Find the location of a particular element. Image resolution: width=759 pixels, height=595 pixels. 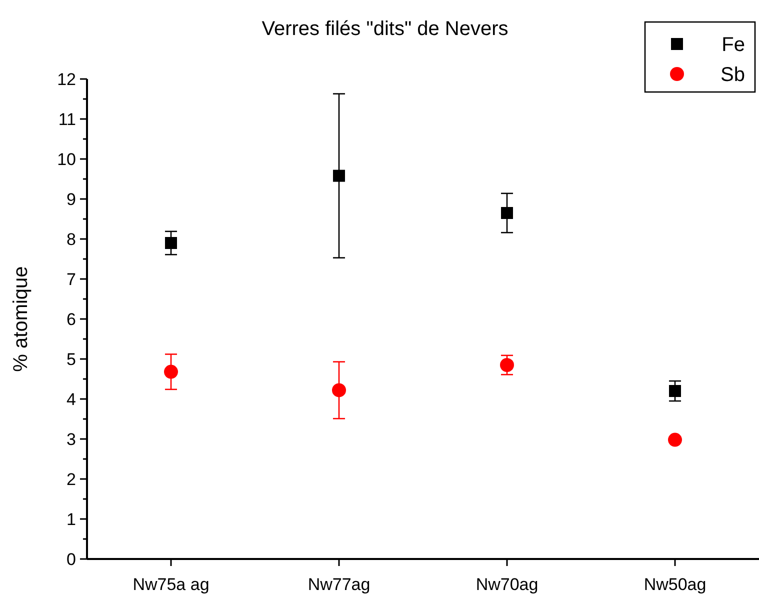

y-tick-label: 11 is located at coordinates (67, 119).